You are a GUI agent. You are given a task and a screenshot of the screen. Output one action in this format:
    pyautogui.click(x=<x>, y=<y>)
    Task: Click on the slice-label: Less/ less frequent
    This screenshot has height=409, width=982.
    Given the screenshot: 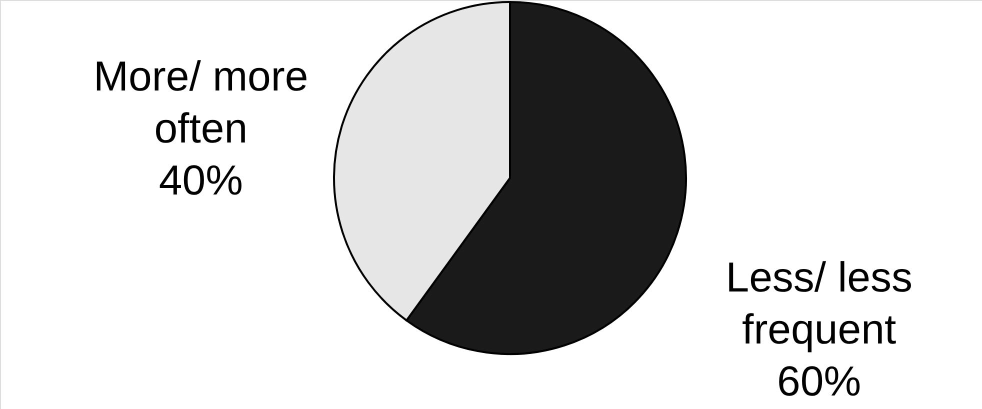 What is the action you would take?
    pyautogui.click(x=819, y=302)
    